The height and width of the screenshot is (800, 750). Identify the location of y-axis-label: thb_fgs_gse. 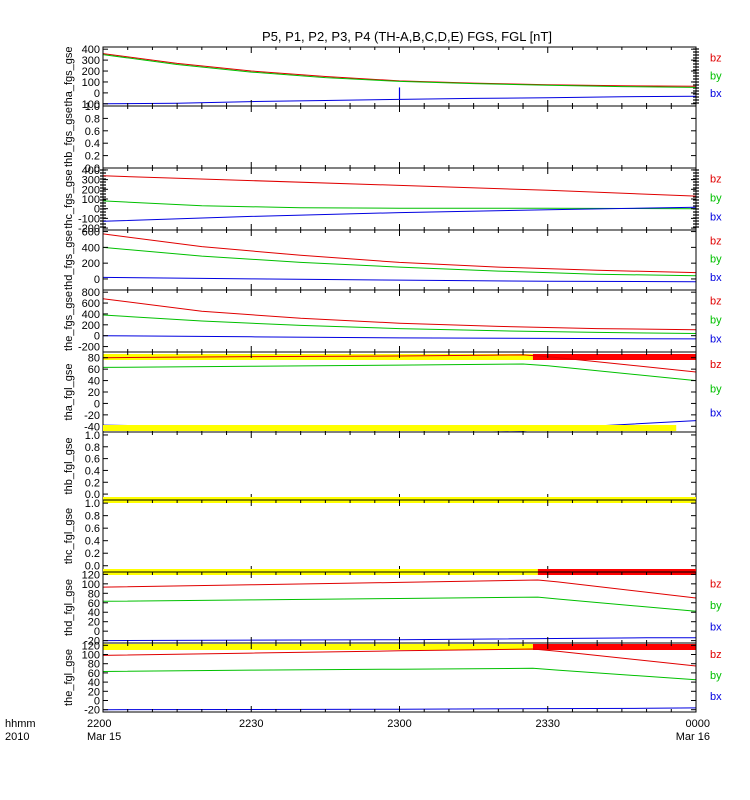
(69, 137).